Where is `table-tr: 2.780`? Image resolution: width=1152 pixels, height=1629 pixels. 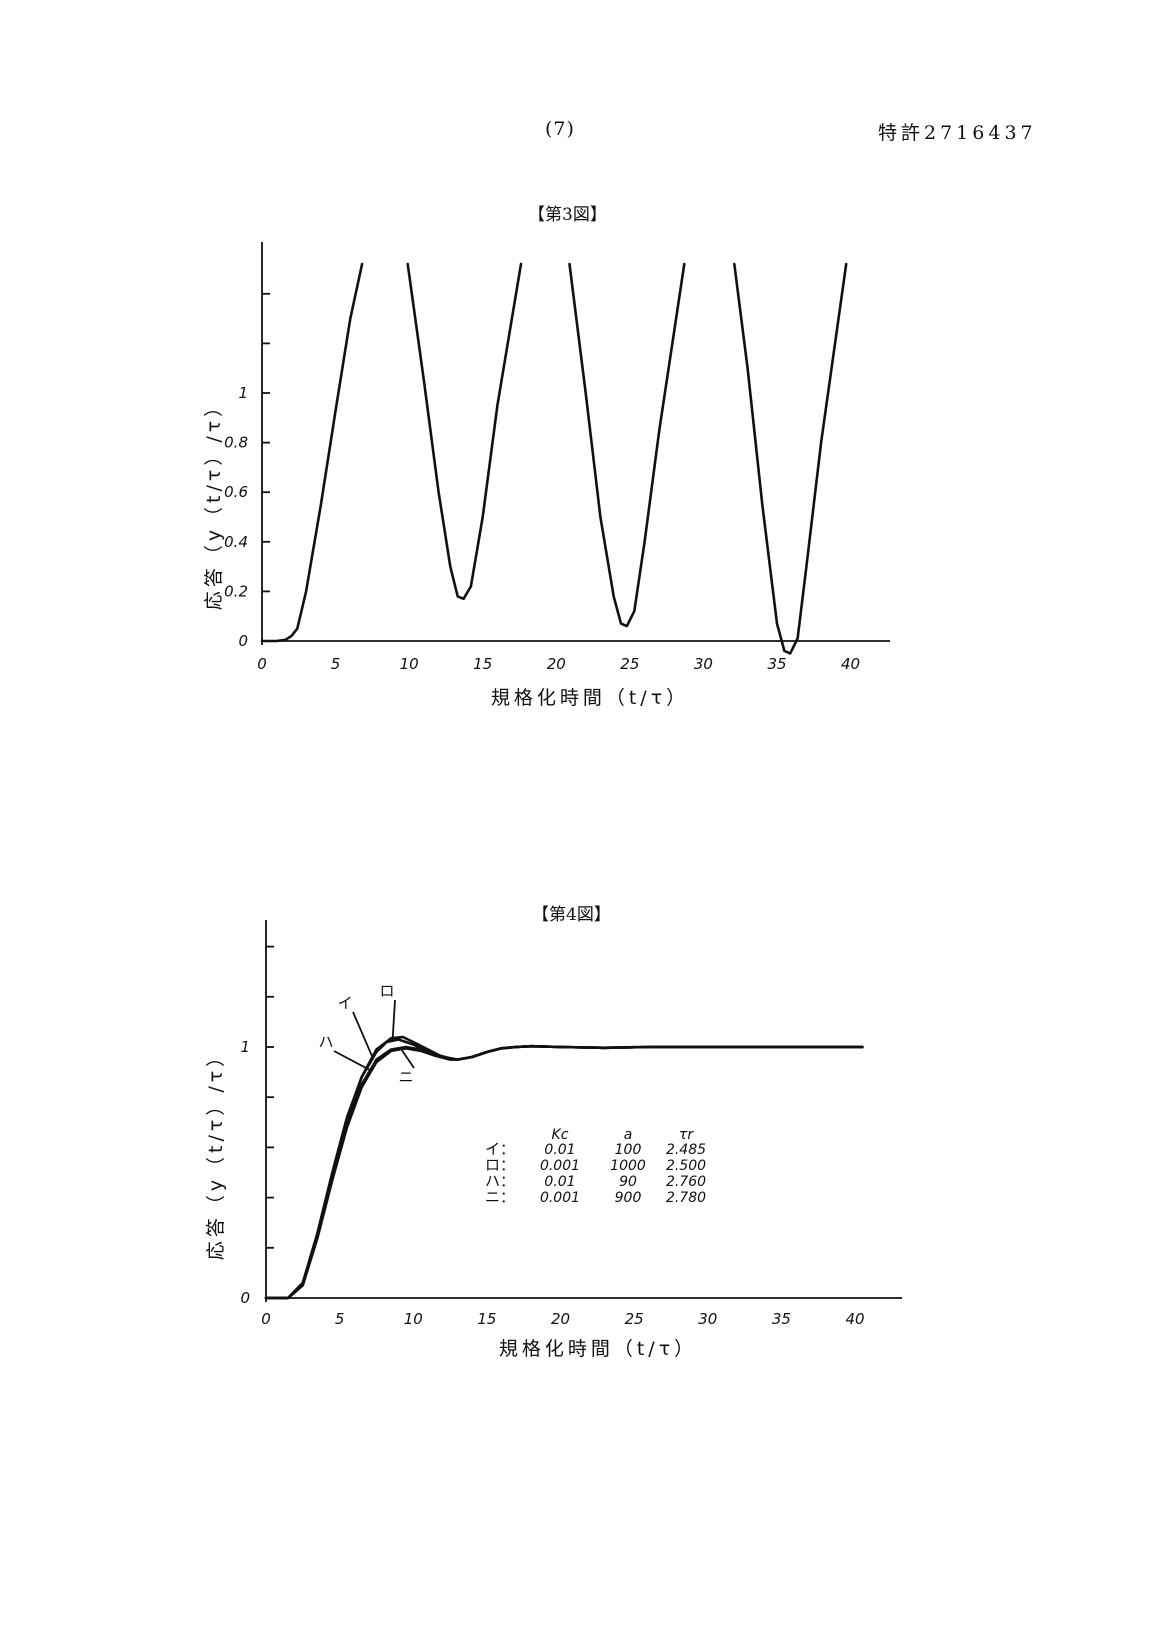
table-tr: 2.780 is located at coordinates (686, 1198).